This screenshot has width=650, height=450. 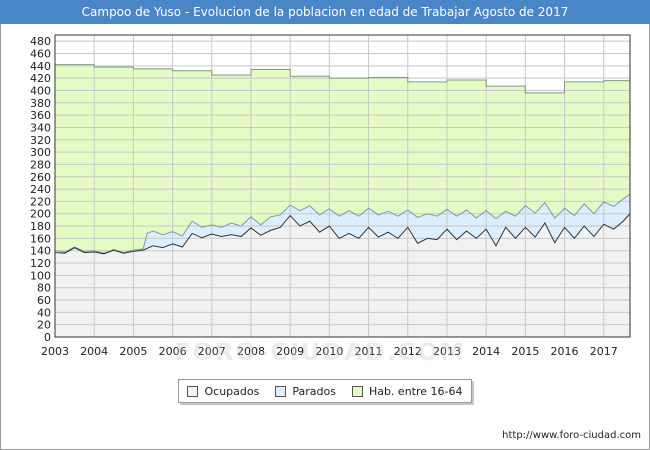 What do you see at coordinates (40, 41) in the screenshot?
I see `y-tick-label: 480` at bounding box center [40, 41].